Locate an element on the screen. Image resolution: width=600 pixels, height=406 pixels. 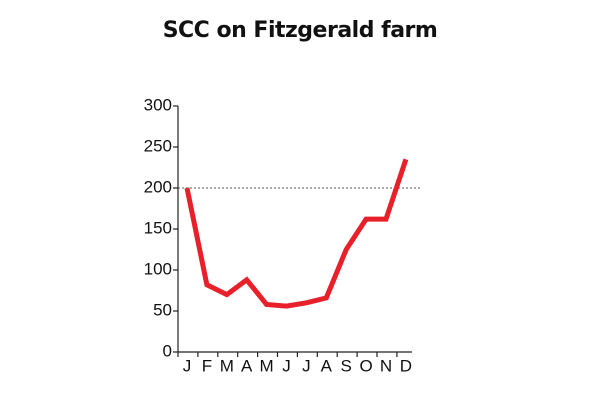
x-tick-label: F is located at coordinates (207, 365).